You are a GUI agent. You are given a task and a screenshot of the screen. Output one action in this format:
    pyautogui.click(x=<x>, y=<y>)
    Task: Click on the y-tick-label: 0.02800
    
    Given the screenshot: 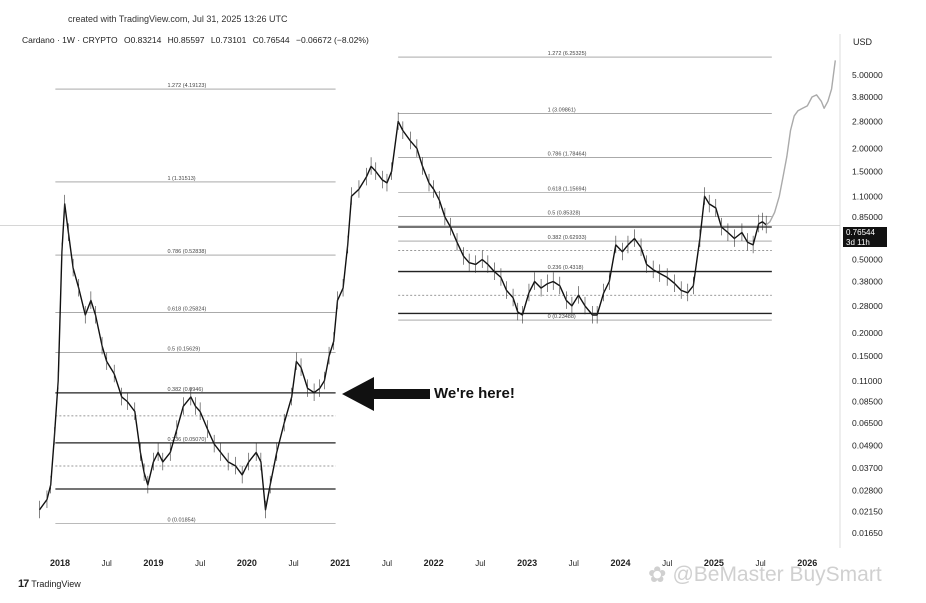 What is the action you would take?
    pyautogui.click(x=867, y=490)
    